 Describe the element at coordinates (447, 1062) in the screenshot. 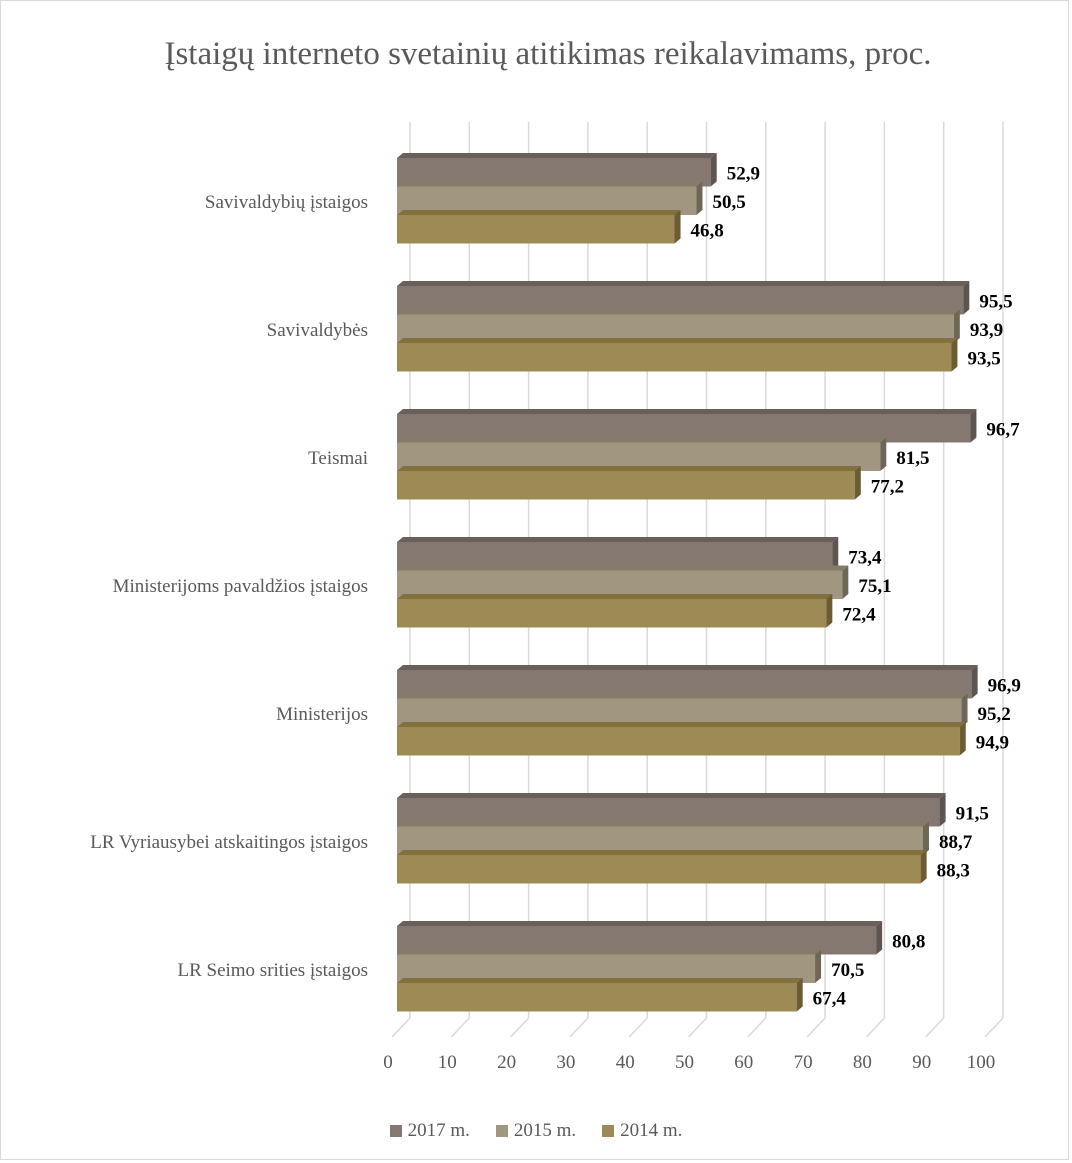

I see `x-tick-label: 10` at that location.